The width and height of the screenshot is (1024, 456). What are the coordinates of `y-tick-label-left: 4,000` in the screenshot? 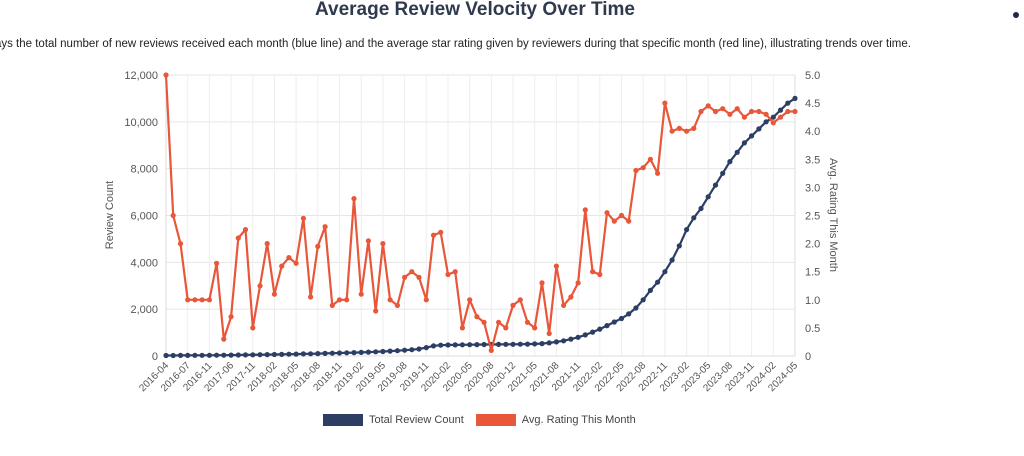 It's located at (144, 263).